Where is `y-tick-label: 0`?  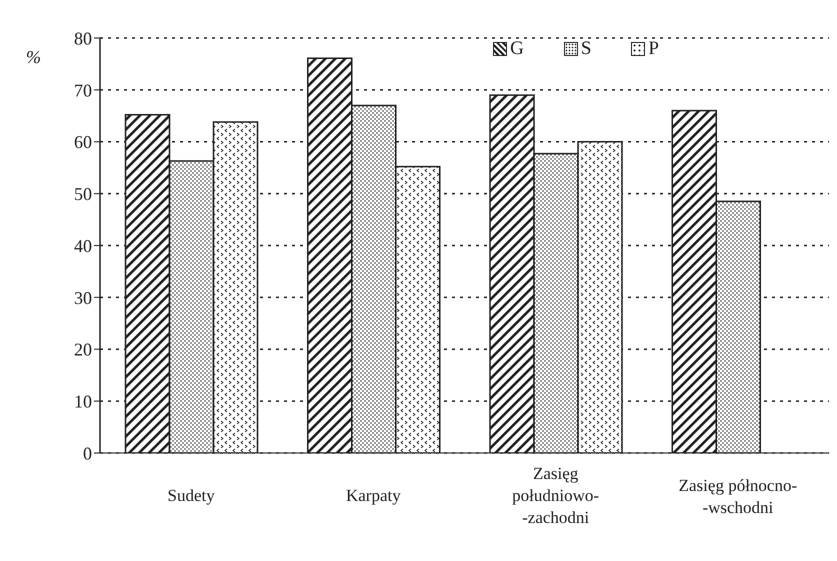
y-tick-label: 0 is located at coordinates (87, 453).